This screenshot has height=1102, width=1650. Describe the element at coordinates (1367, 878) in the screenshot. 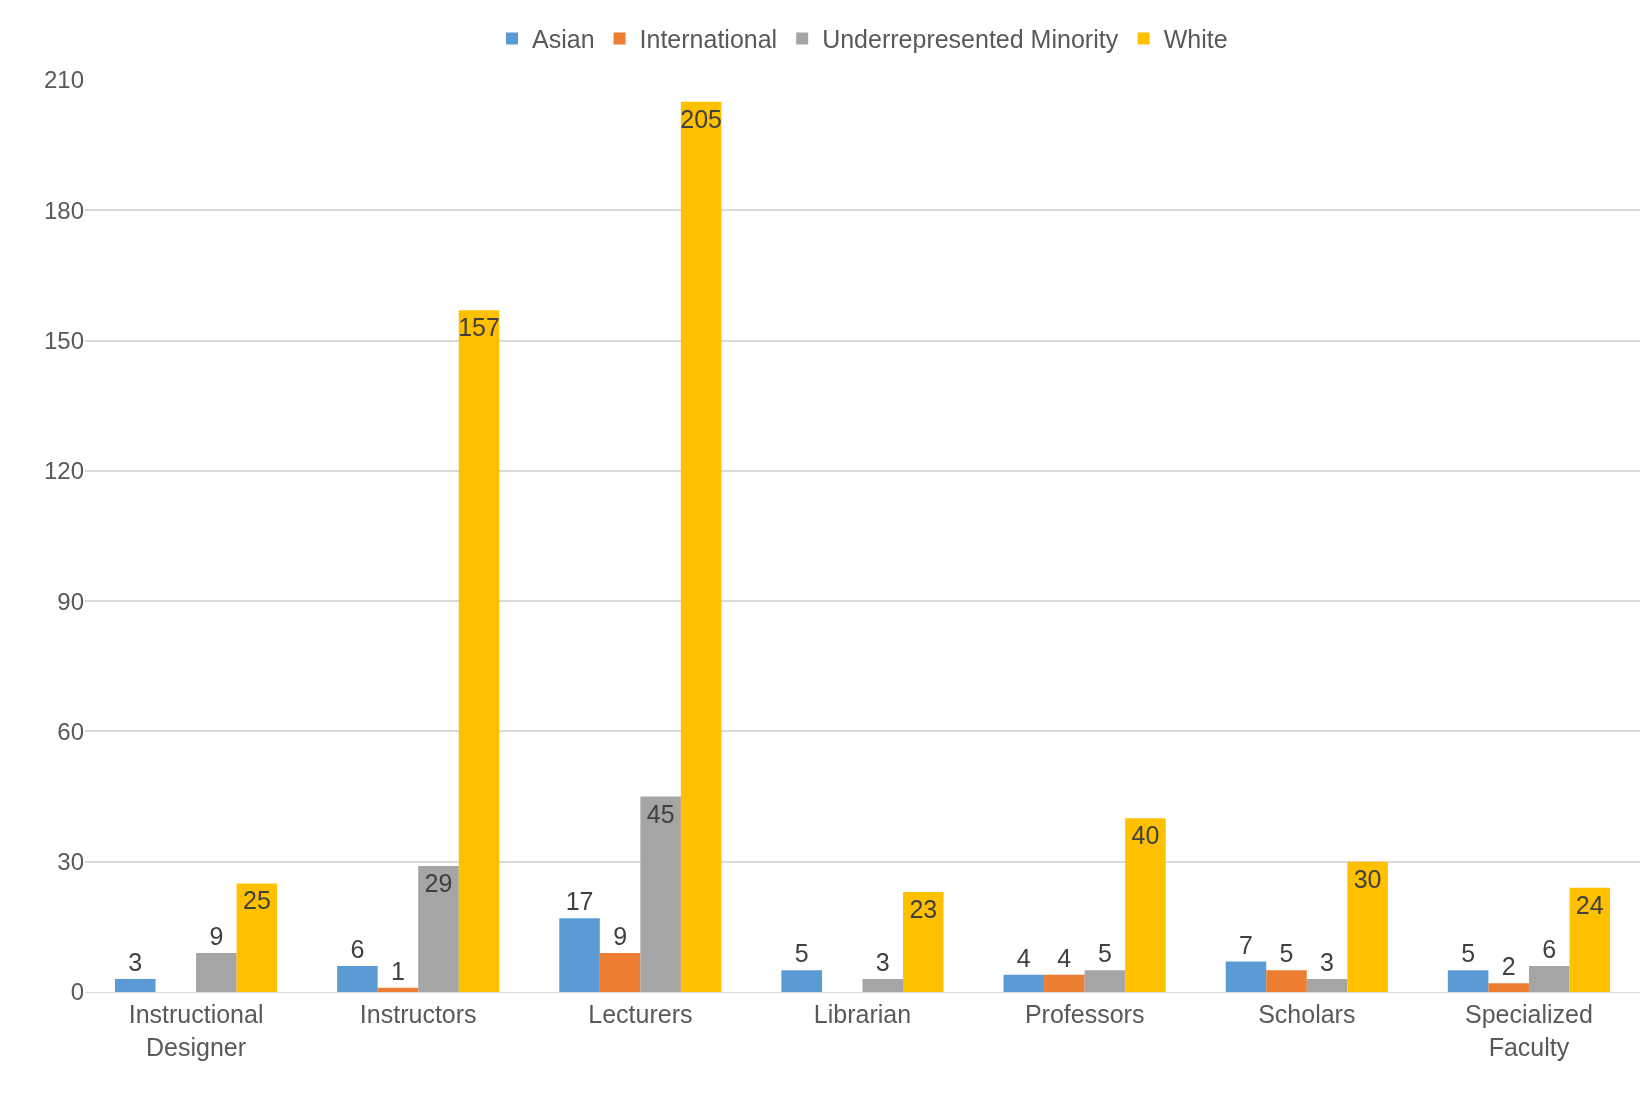

I see `data-label: 30` at that location.